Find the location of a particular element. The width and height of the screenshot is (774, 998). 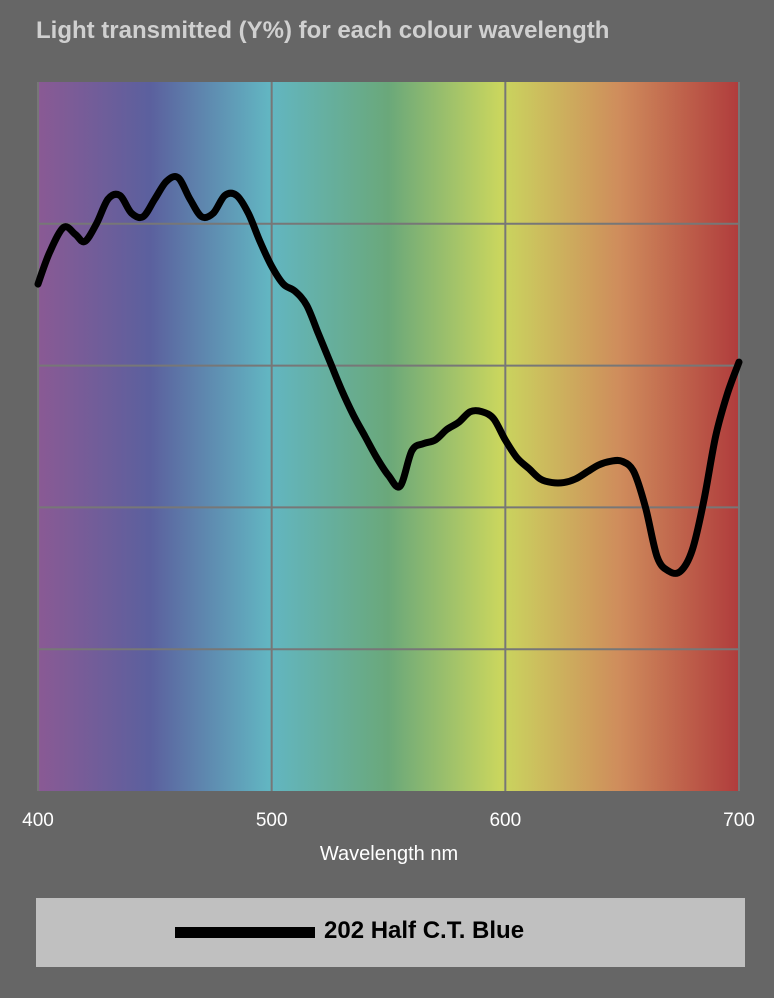

x-tick-label: 700 is located at coordinates (739, 820).